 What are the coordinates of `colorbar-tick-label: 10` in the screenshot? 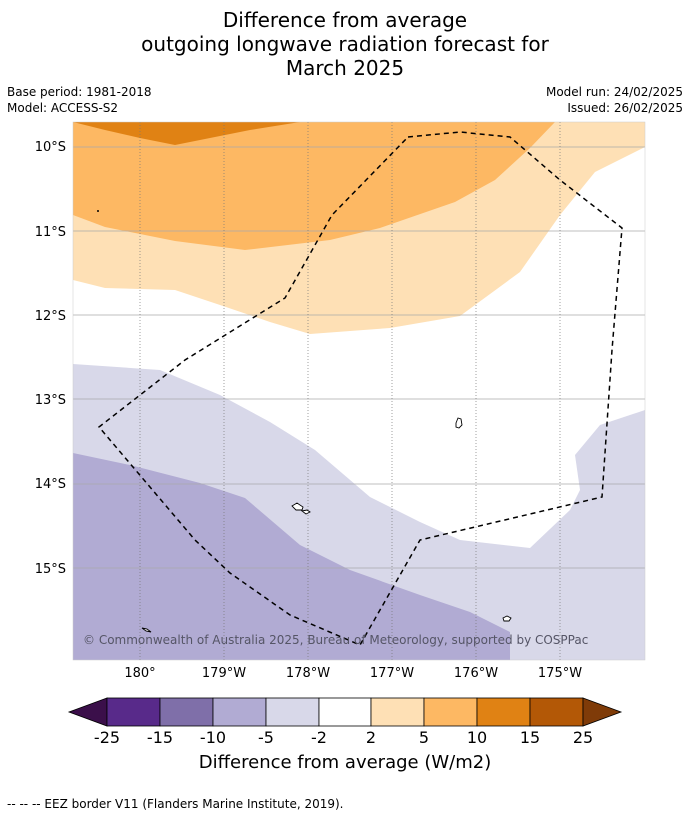 It's located at (477, 737).